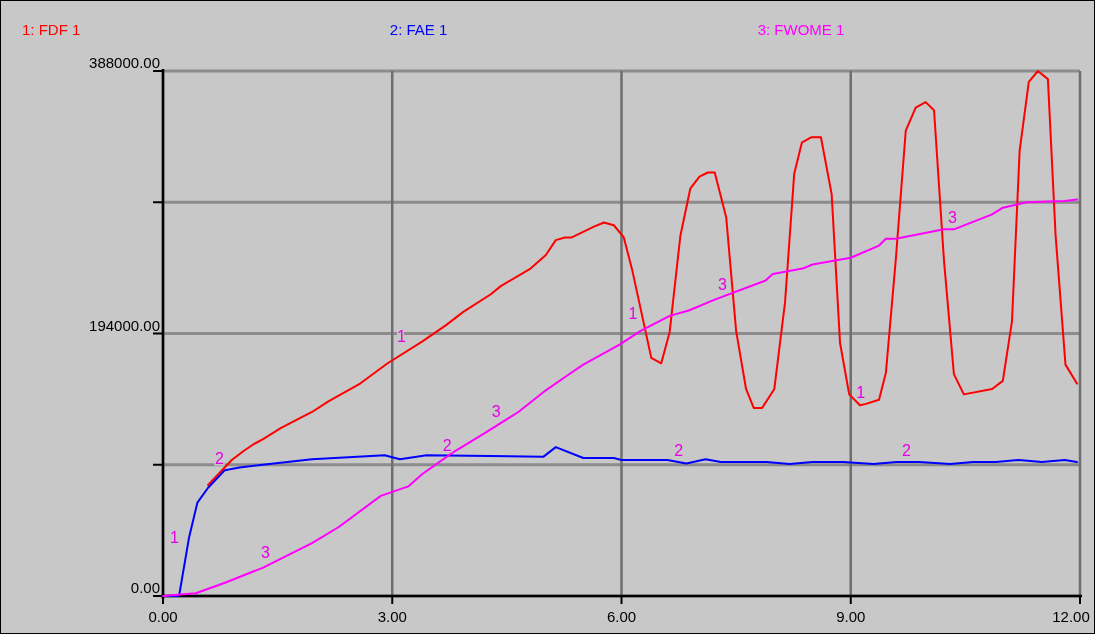  Describe the element at coordinates (851, 616) in the screenshot. I see `x-tick-label: 9.00` at that location.